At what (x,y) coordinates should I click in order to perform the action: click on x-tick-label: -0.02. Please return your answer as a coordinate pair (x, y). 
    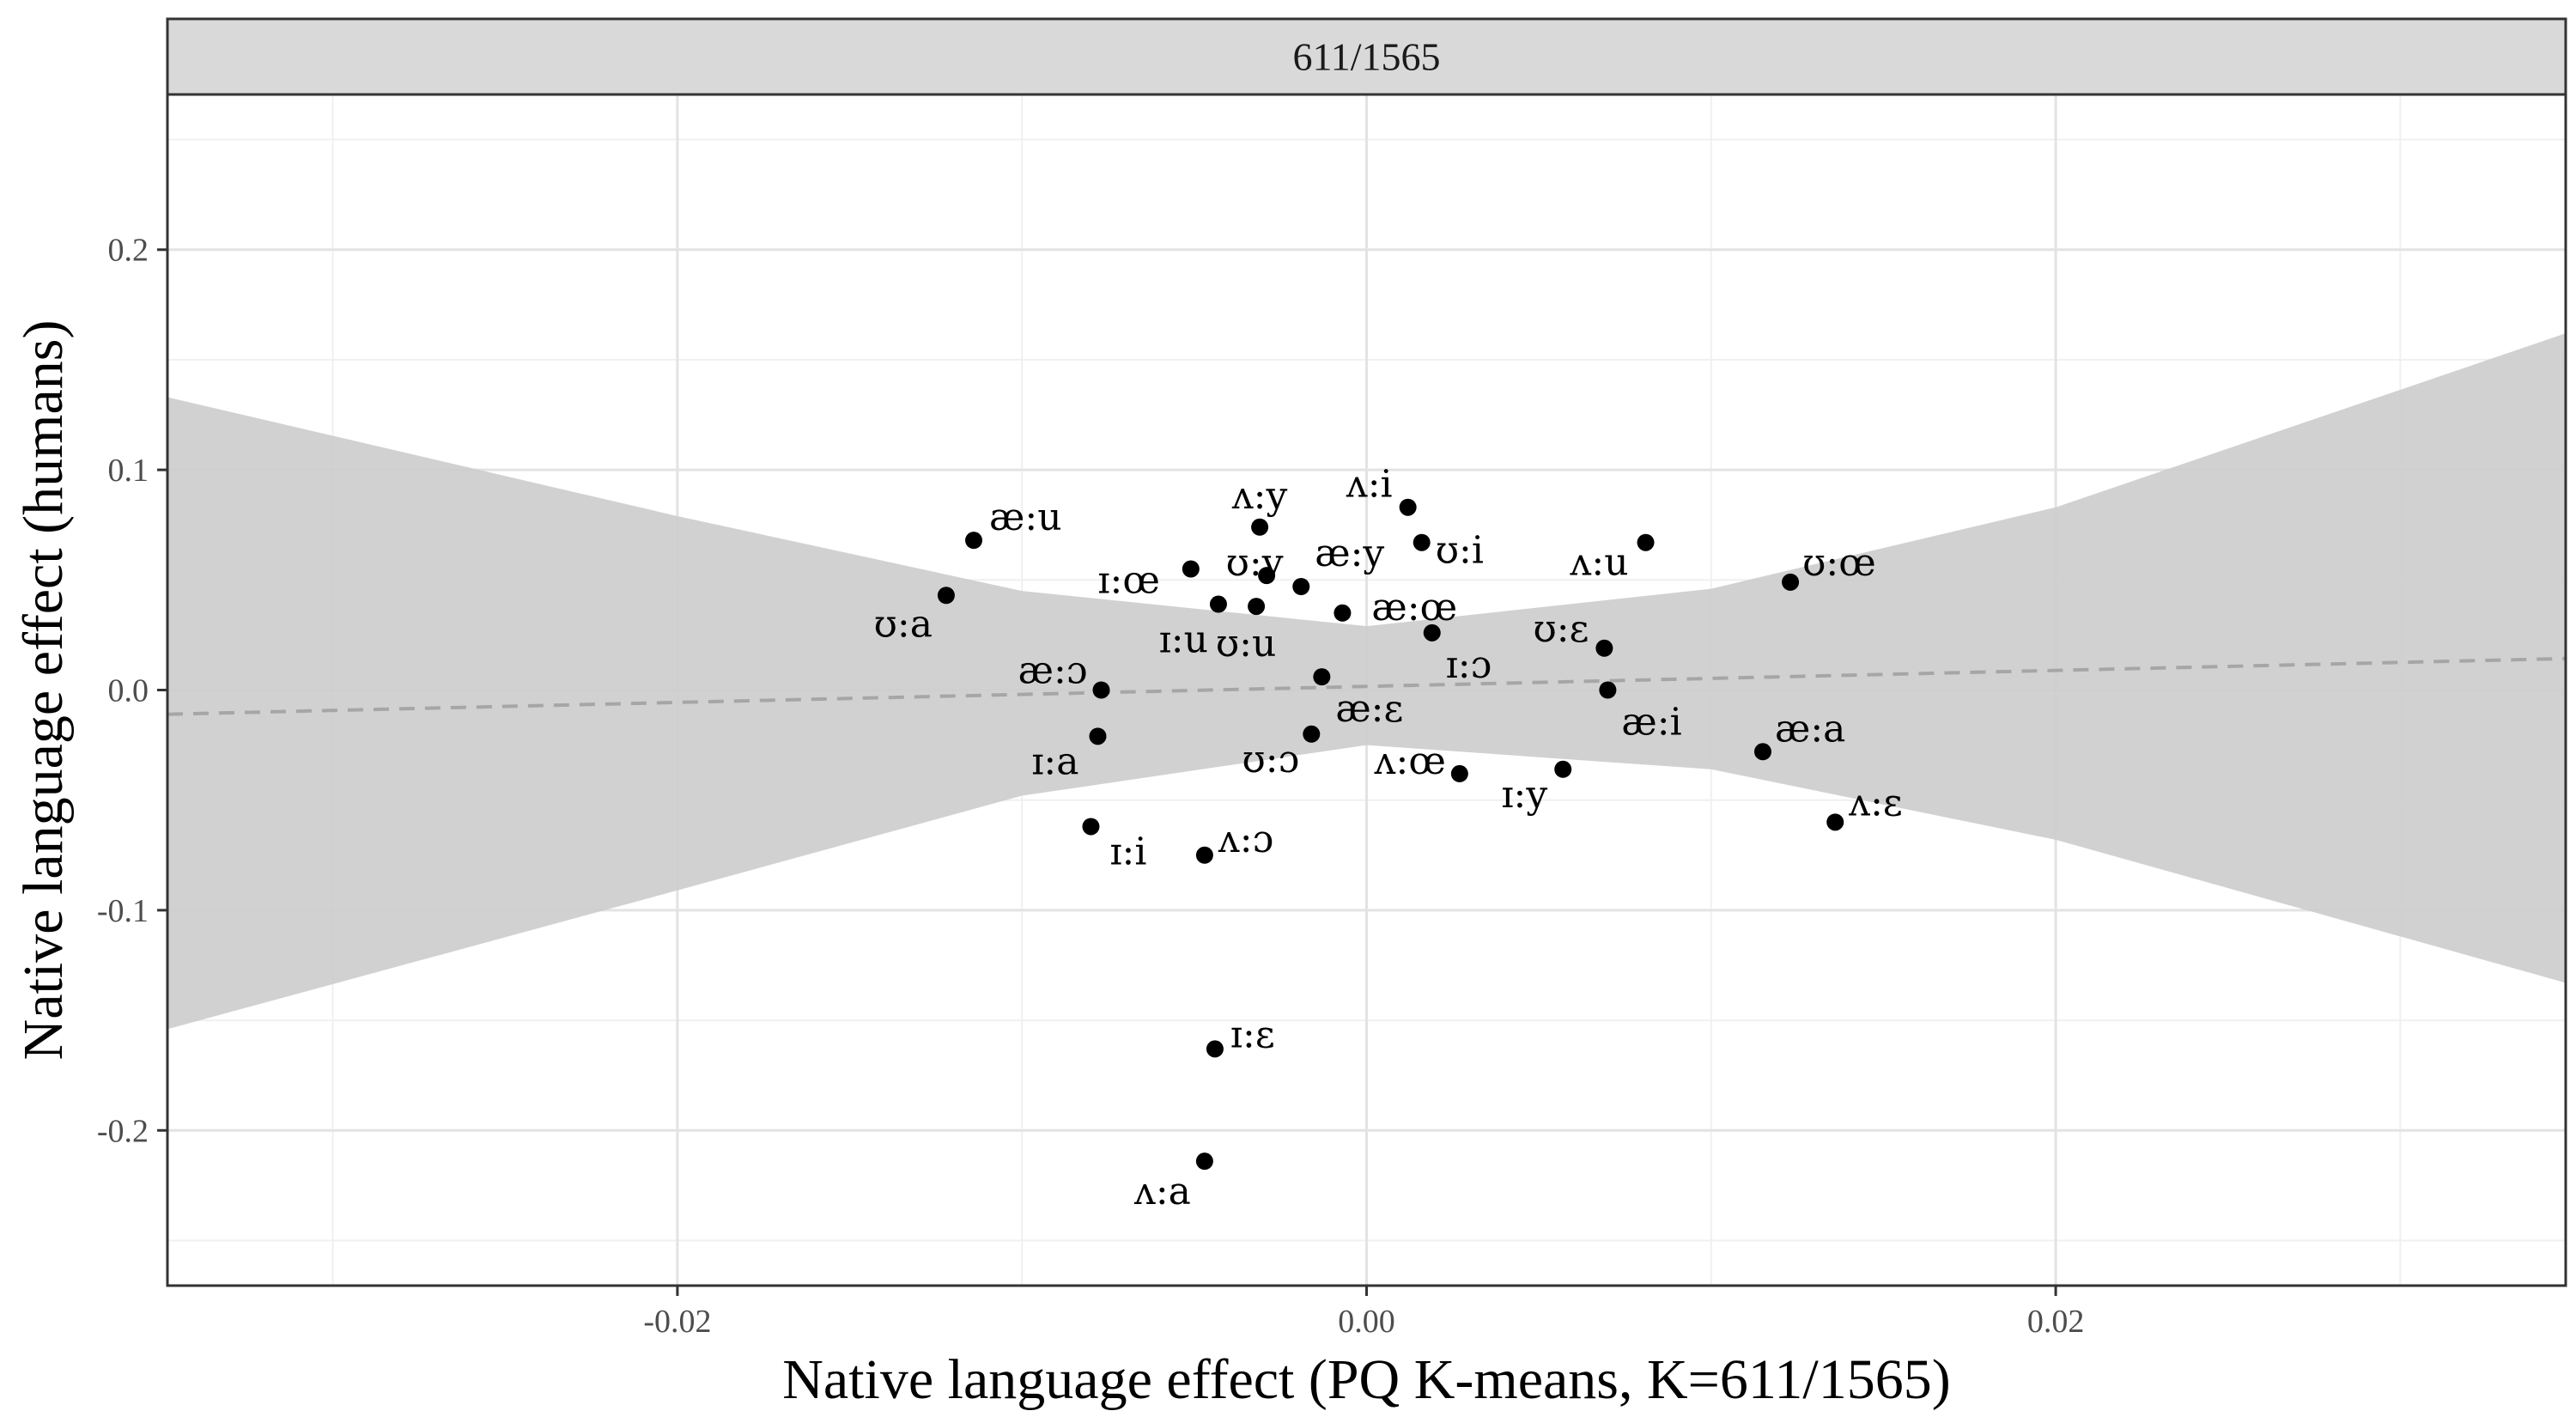
    Looking at the image, I should click on (677, 1322).